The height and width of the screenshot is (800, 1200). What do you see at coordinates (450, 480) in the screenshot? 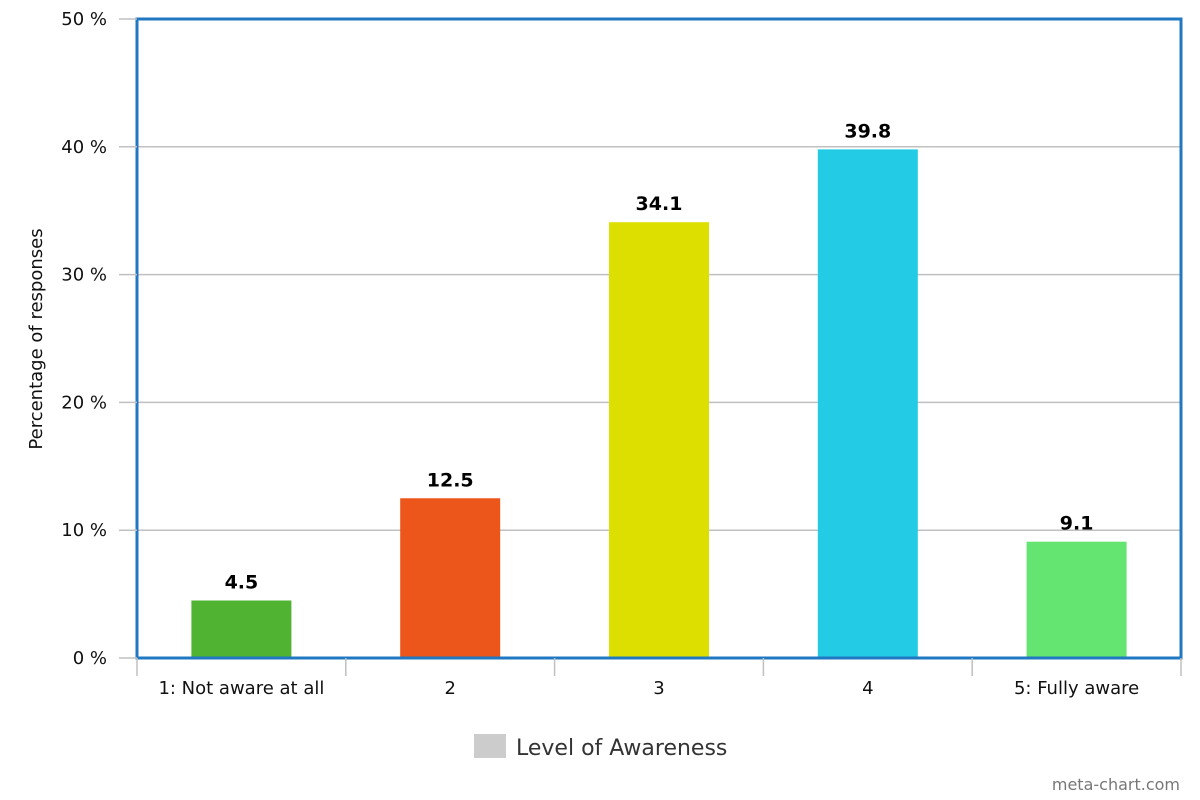
I see `bar-value-label: 12.5` at bounding box center [450, 480].